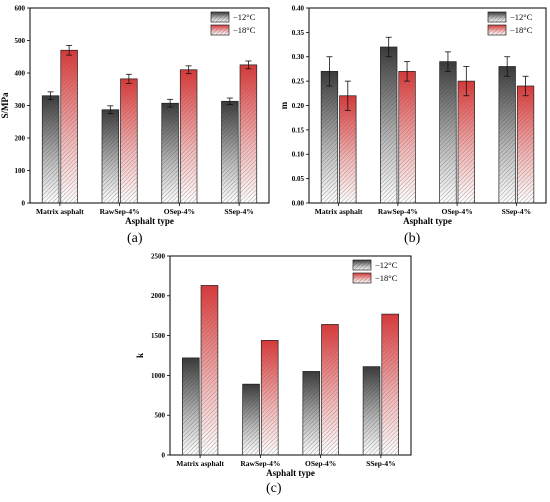 The image size is (550, 502). I want to click on y-axis-title: m, so click(284, 105).